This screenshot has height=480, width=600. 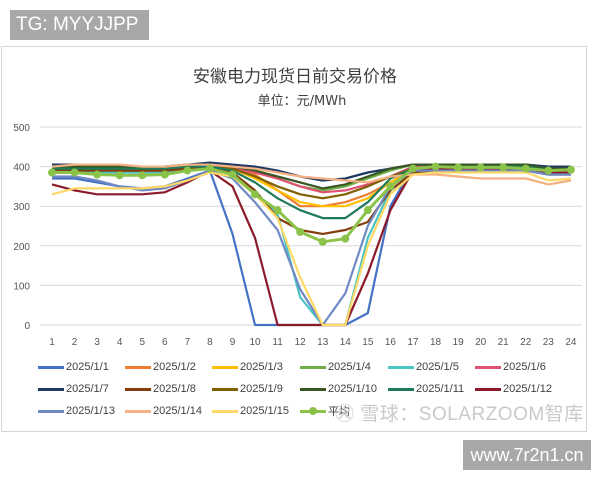 I want to click on legend-label: 2025/1/4, so click(x=349, y=367).